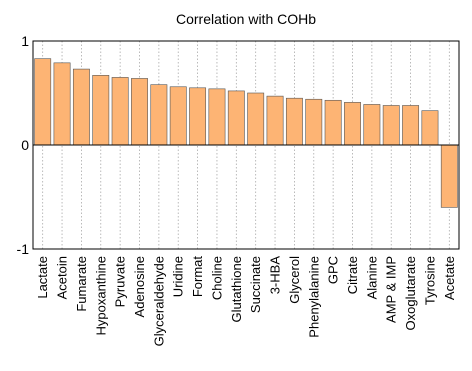 Image resolution: width=472 pixels, height=371 pixels. Describe the element at coordinates (81, 284) in the screenshot. I see `x-tick-label: Fumarate` at that location.